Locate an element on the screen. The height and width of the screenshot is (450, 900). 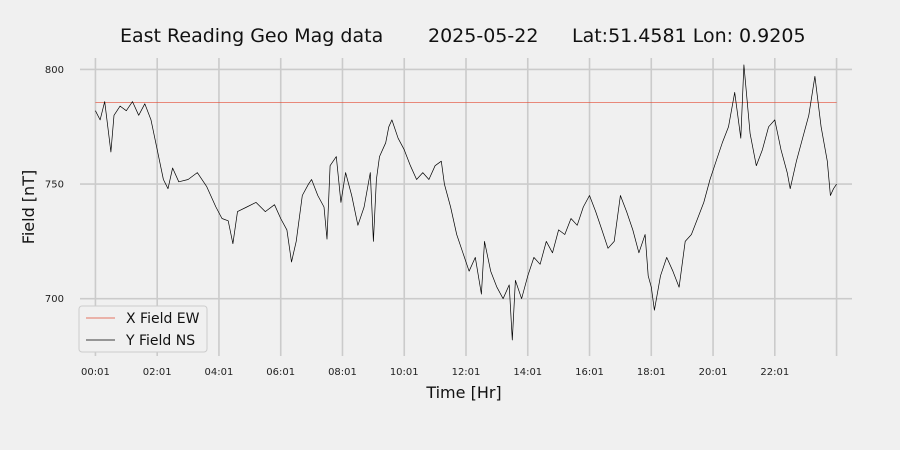
legend-label-x-field-ew: X Field EW is located at coordinates (163, 319).